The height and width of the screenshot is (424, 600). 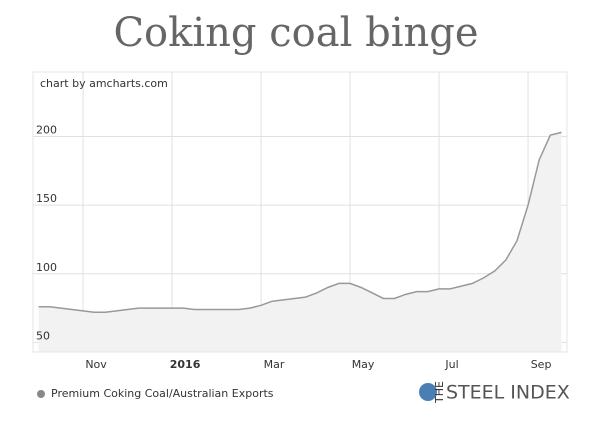 What do you see at coordinates (428, 392) in the screenshot?
I see `logo-icon` at bounding box center [428, 392].